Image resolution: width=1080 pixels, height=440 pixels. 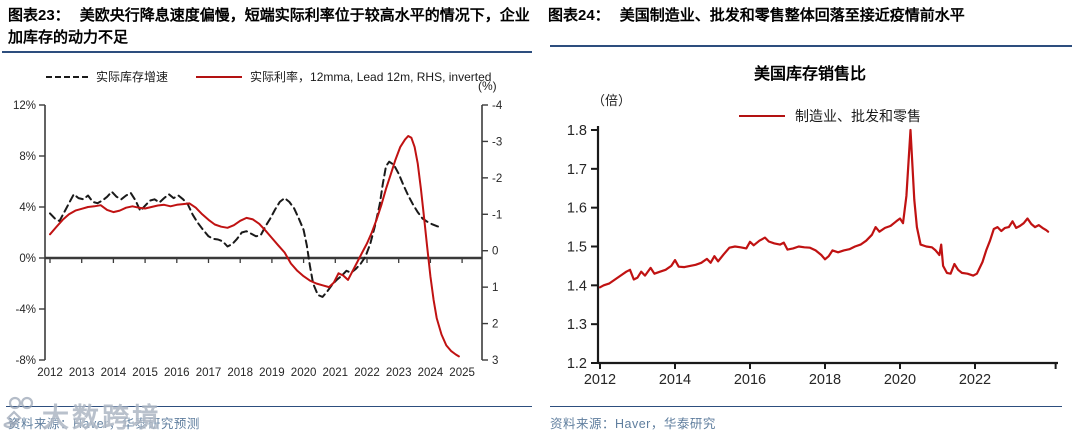 What do you see at coordinates (27, 259) in the screenshot?
I see `svg-text: 0%` at bounding box center [27, 259].